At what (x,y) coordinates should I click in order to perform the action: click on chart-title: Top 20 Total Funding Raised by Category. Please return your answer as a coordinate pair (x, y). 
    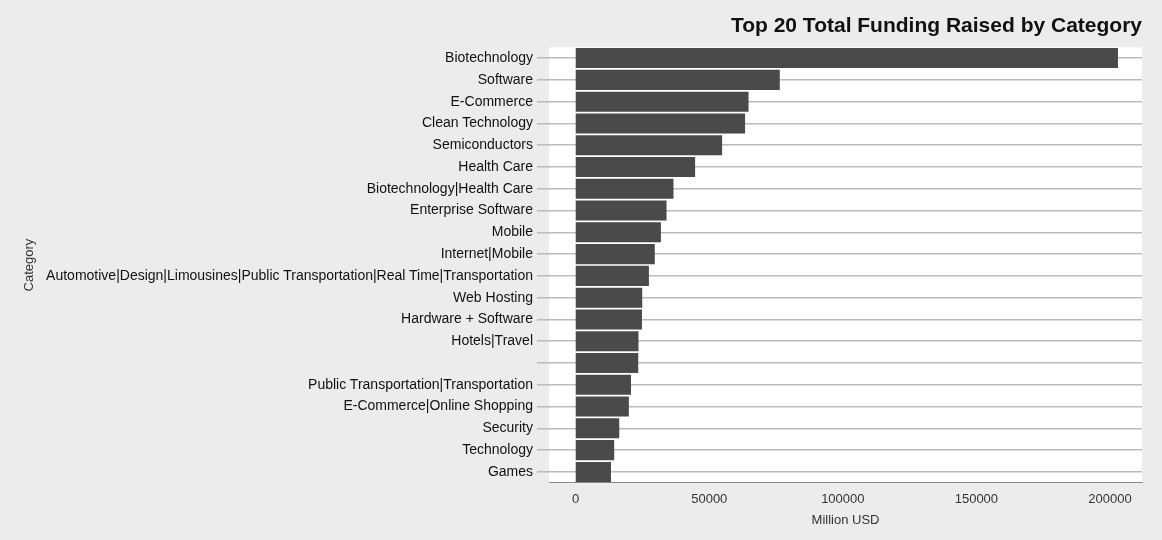
    Looking at the image, I should click on (936, 25).